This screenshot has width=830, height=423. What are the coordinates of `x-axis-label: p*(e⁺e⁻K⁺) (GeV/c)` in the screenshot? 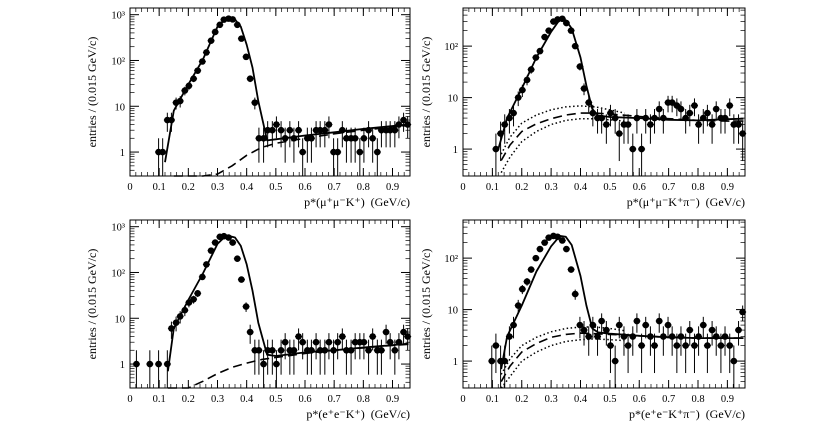 It's located at (358, 414).